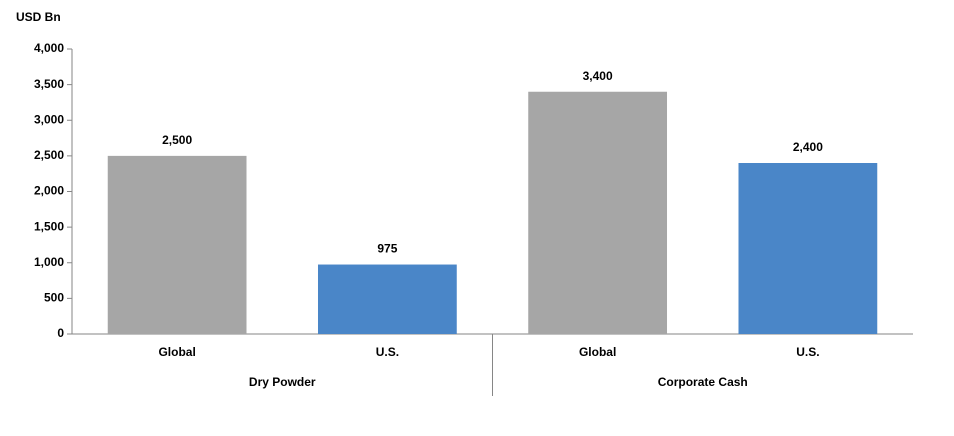  Describe the element at coordinates (49, 226) in the screenshot. I see `y-tick-label: 1,500` at that location.